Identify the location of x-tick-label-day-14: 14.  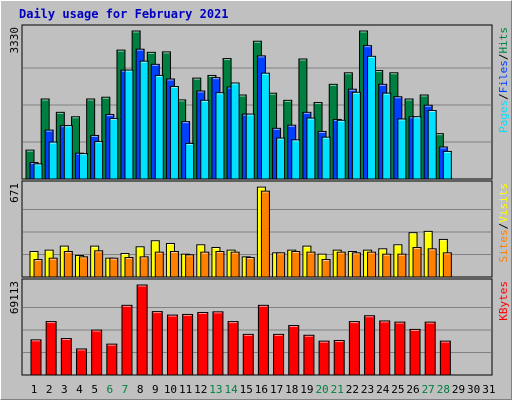
(231, 389).